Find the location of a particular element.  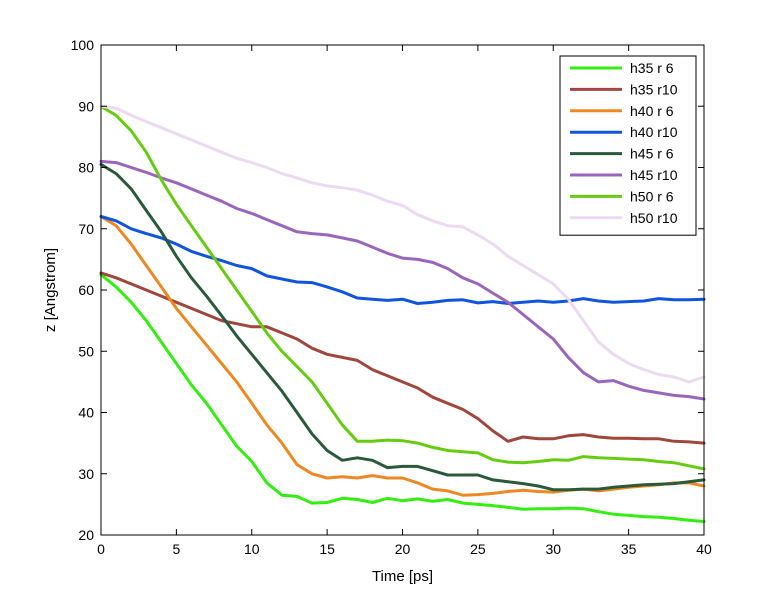

y-tick-label: 100 is located at coordinates (83, 45).